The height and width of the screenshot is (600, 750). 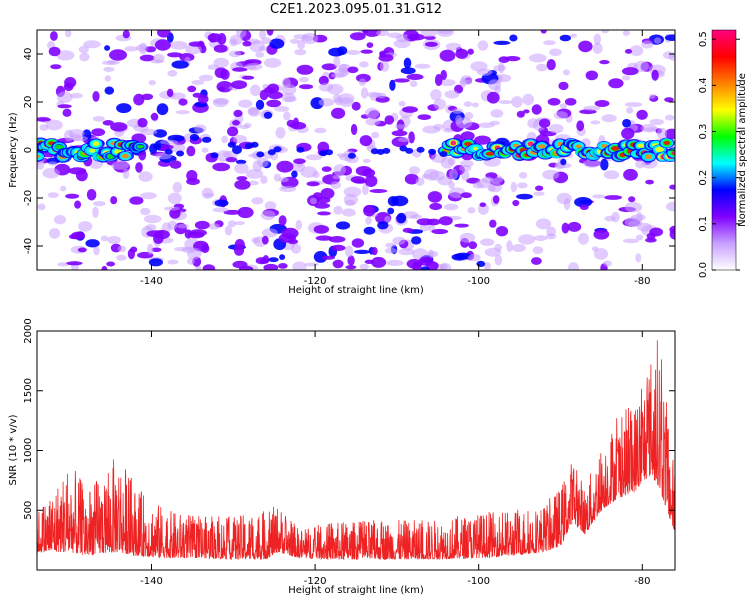 What do you see at coordinates (315, 281) in the screenshot?
I see `x-tick-label: -120` at bounding box center [315, 281].